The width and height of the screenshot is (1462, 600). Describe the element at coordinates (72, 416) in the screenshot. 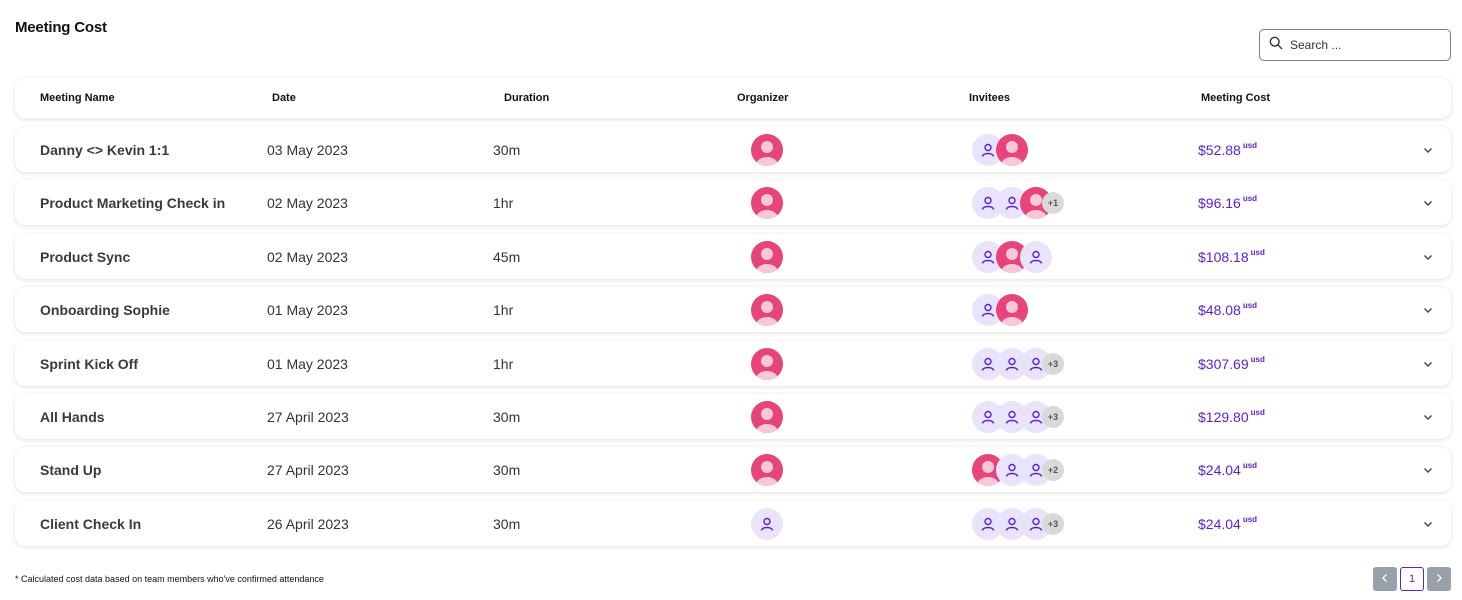

I see `meeting-name: All Hands` at that location.